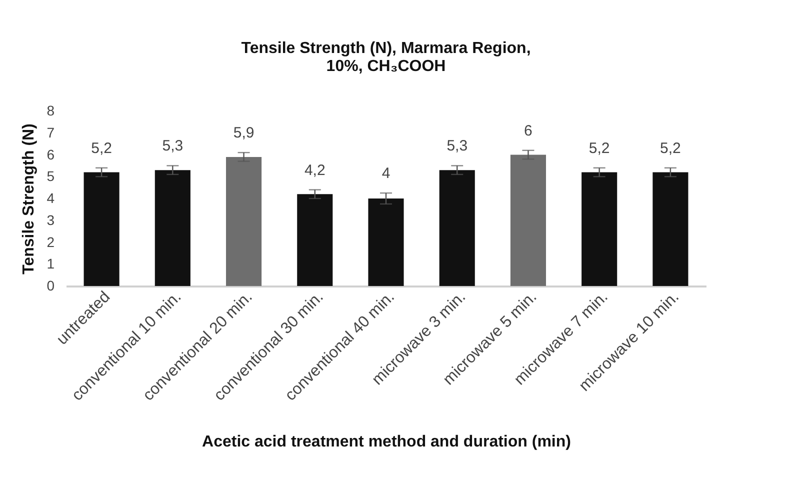 Image resolution: width=805 pixels, height=487 pixels. Describe the element at coordinates (50, 176) in the screenshot. I see `y-tick-label: 5` at that location.